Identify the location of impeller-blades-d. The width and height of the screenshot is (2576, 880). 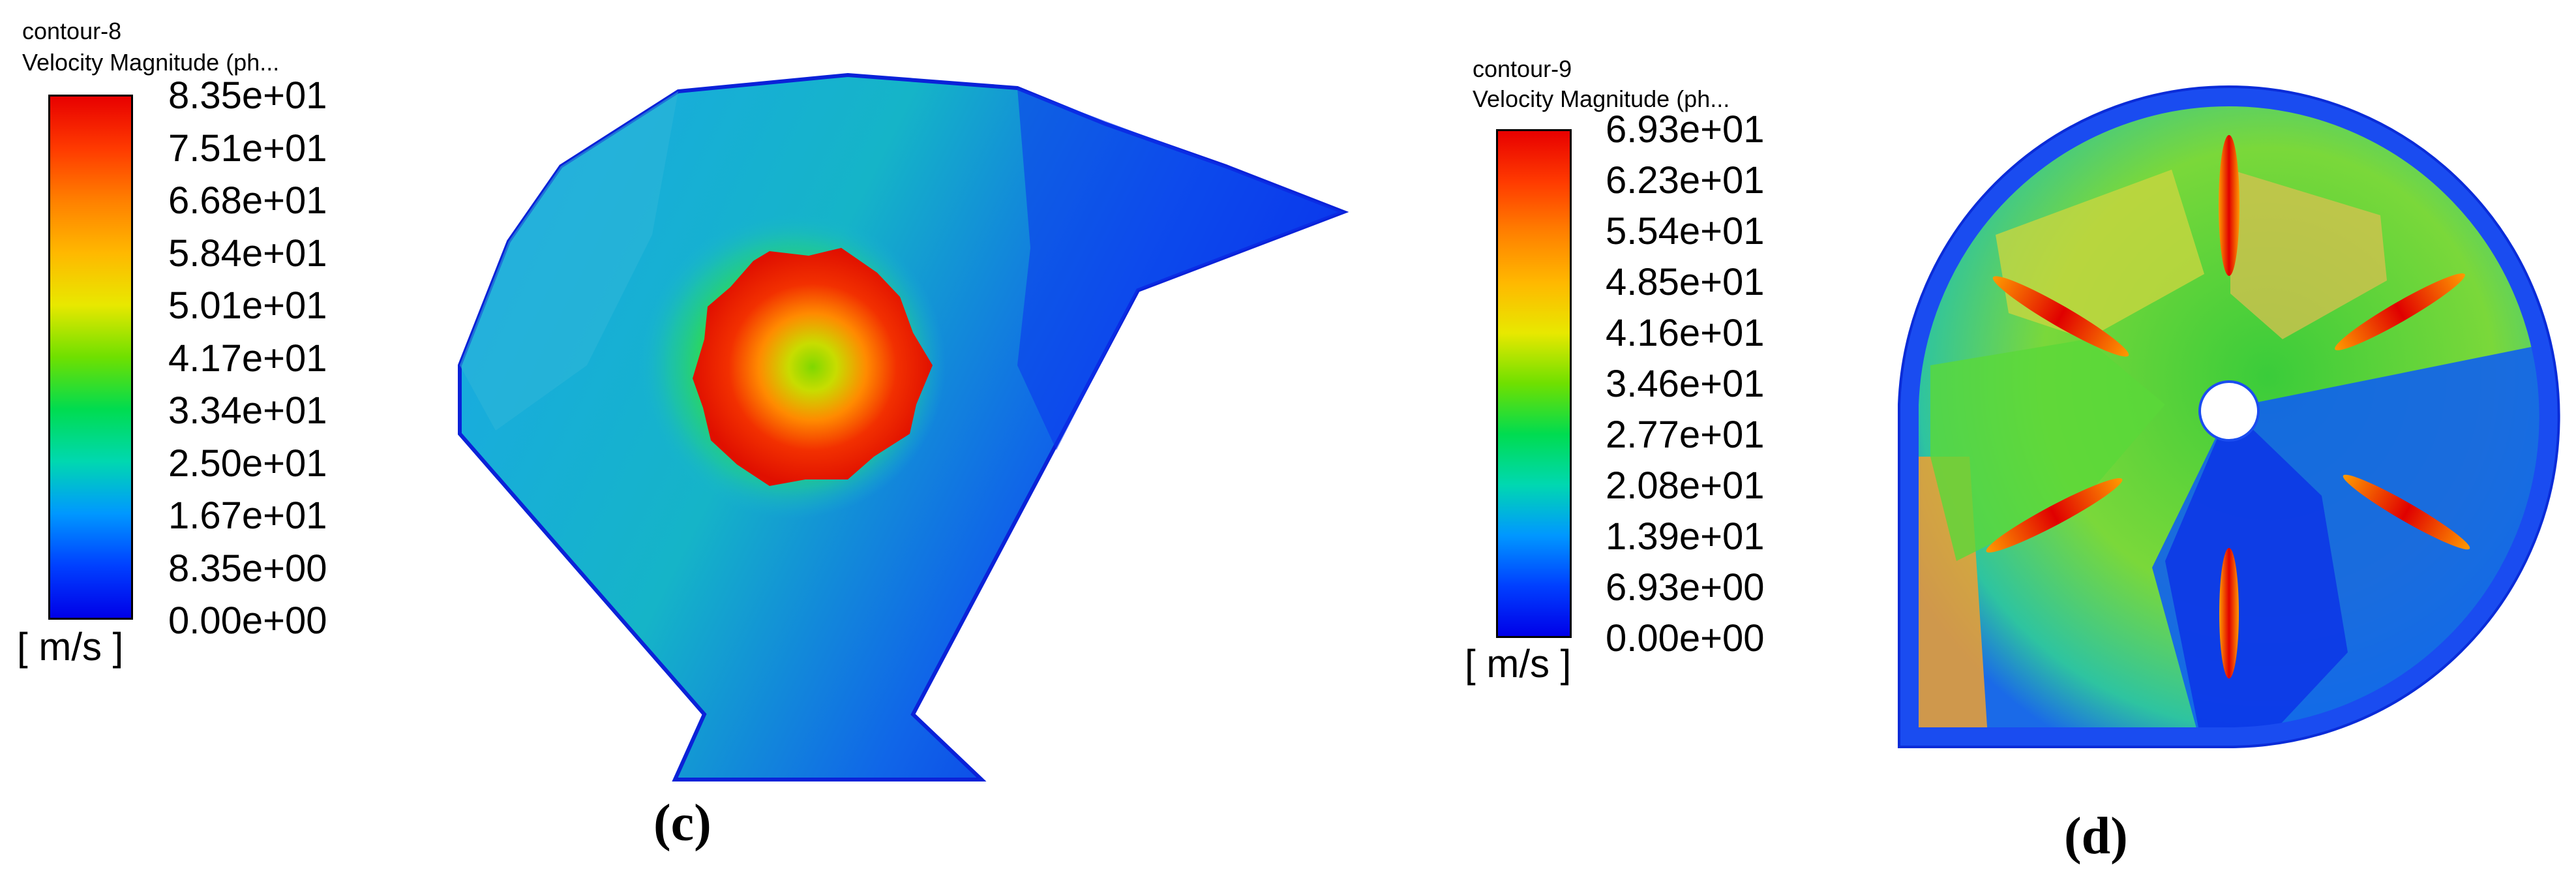
(2228, 406).